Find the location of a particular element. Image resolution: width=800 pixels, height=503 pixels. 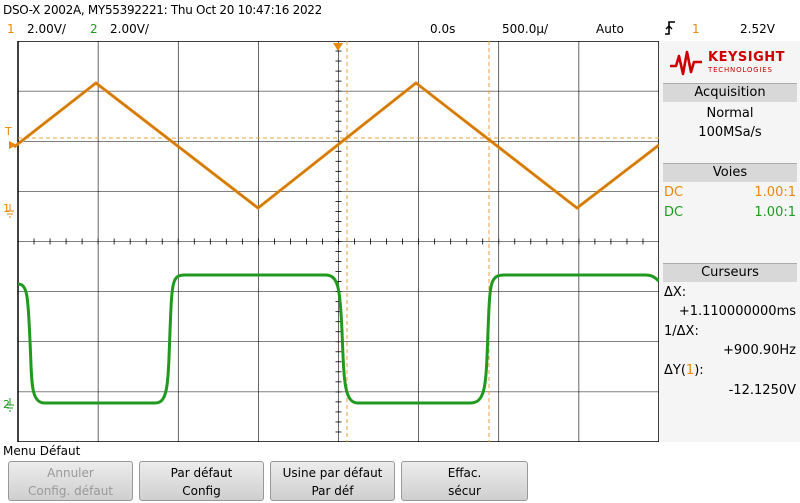

acquisition-mode: Normal is located at coordinates (730, 113).